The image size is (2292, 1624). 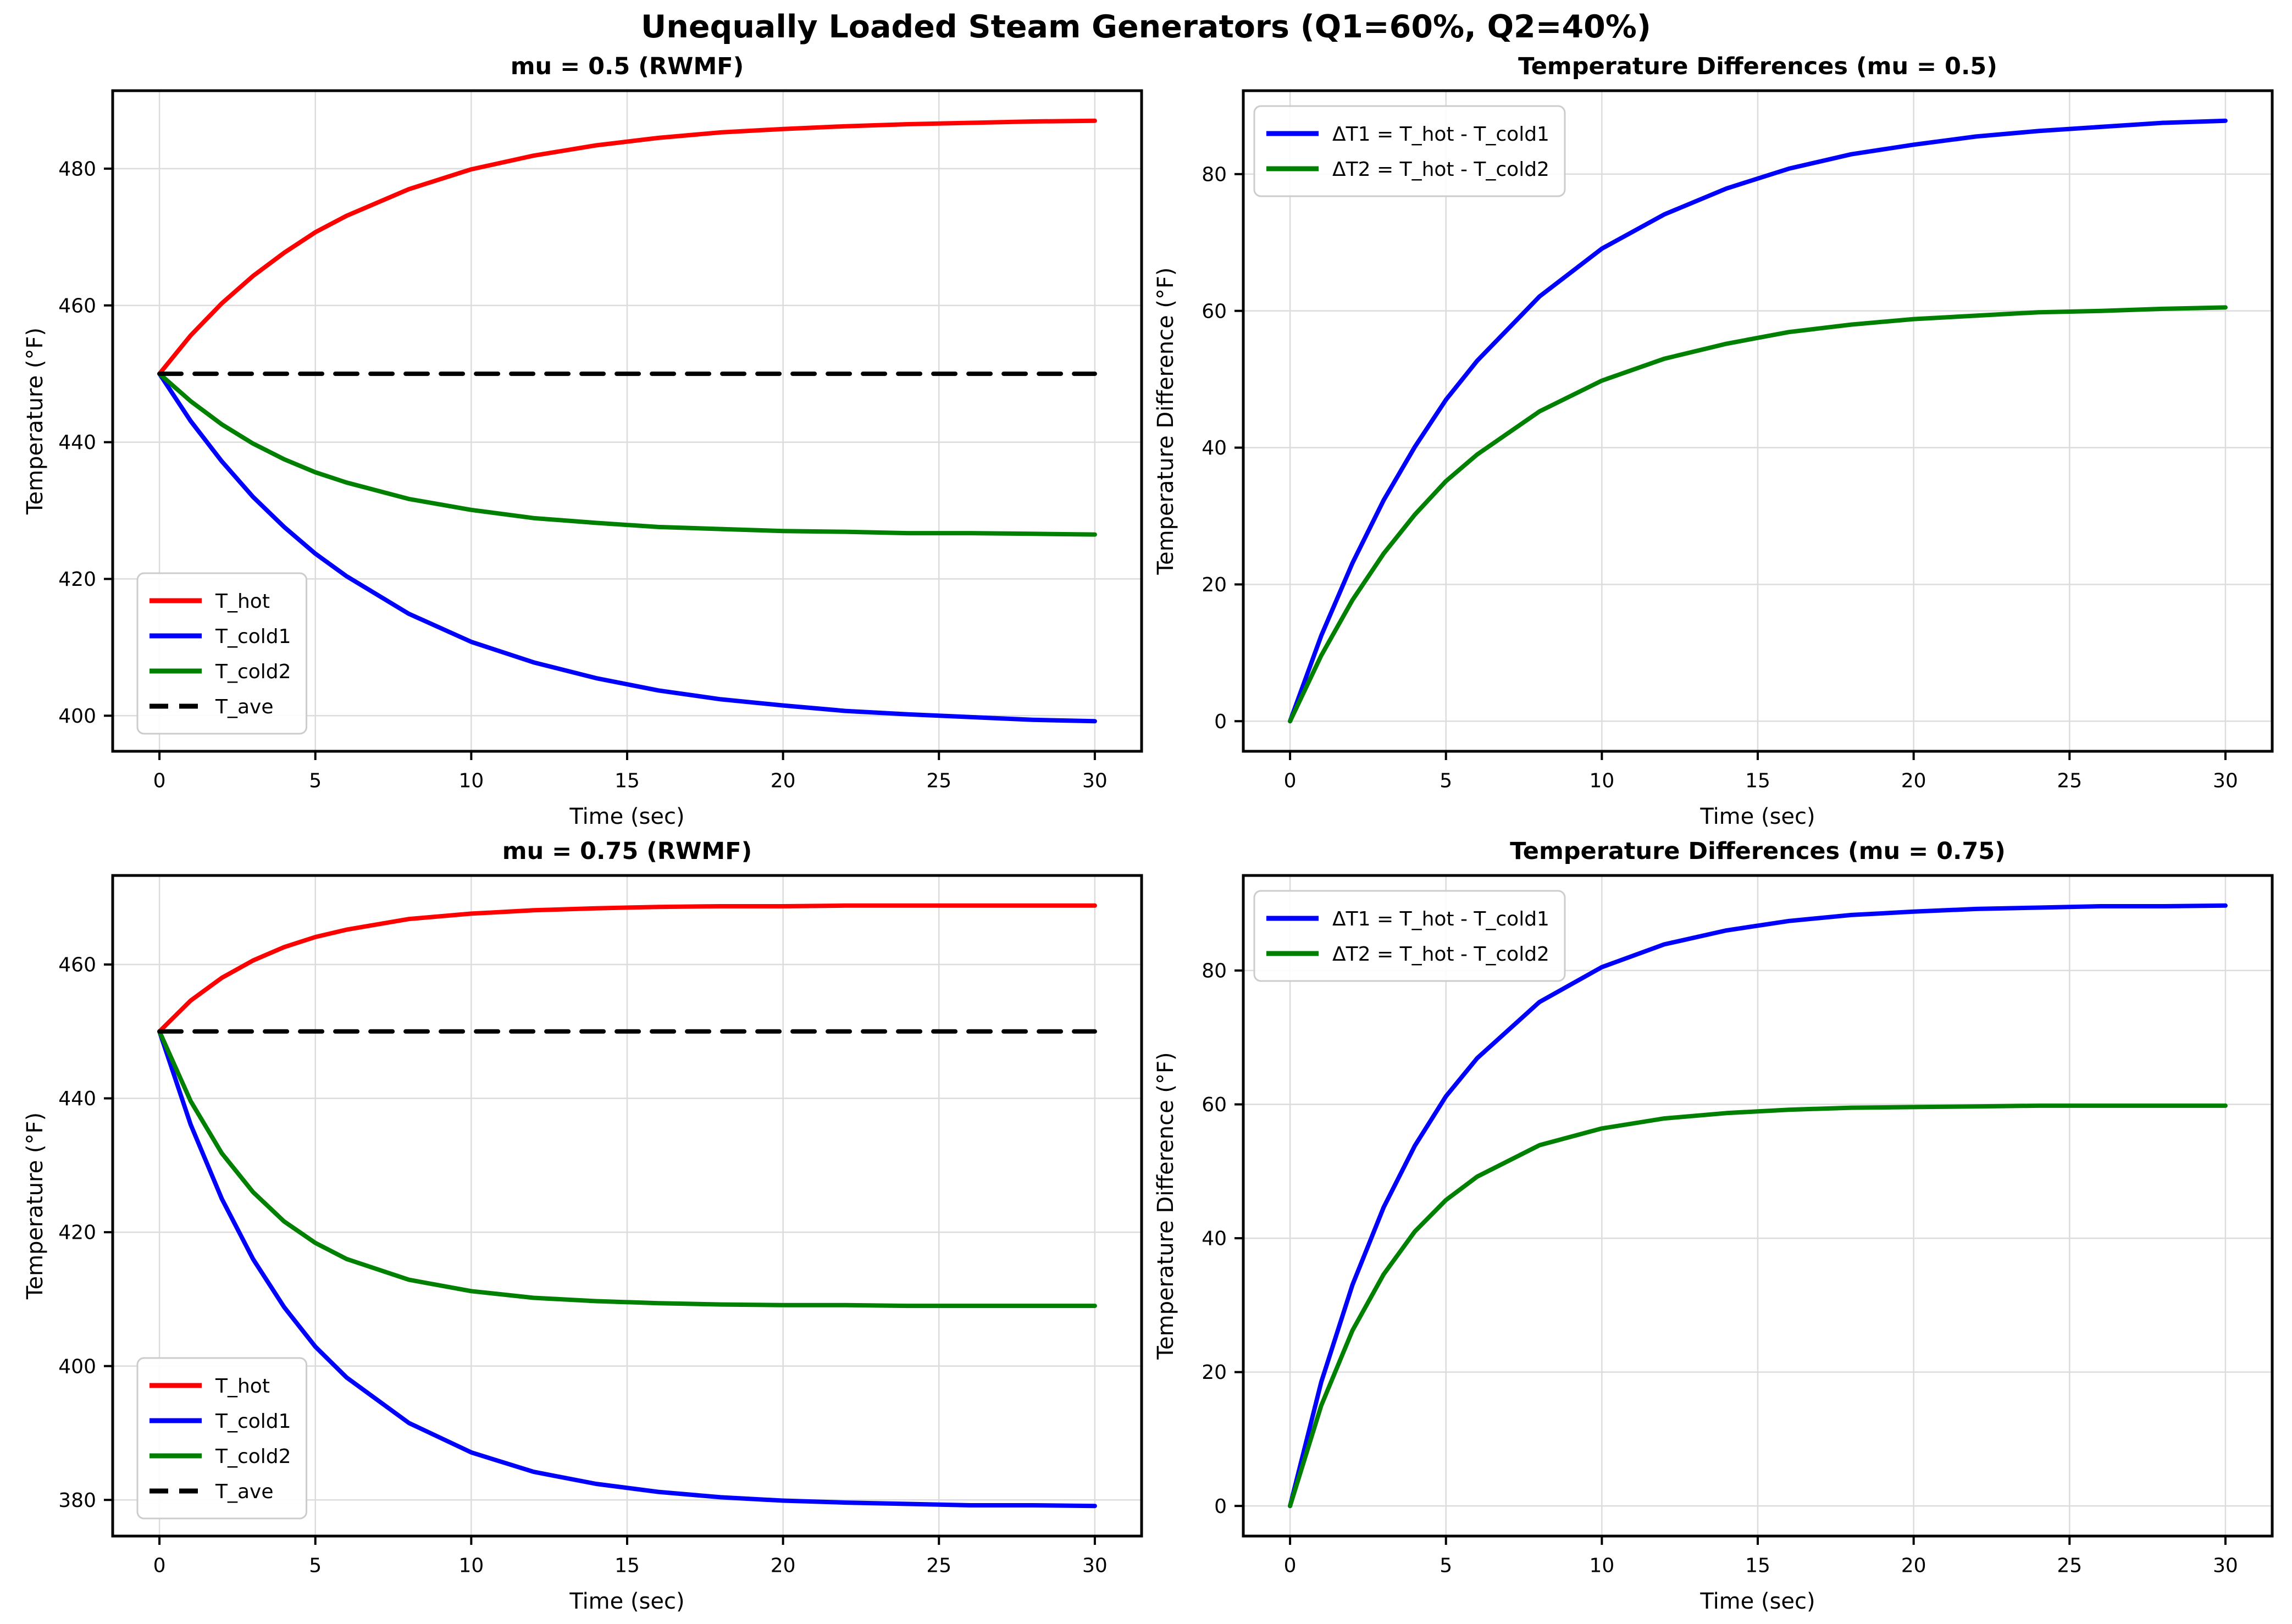 What do you see at coordinates (627, 851) in the screenshot?
I see `chart-title: mu = 0.75 (RWMF)` at bounding box center [627, 851].